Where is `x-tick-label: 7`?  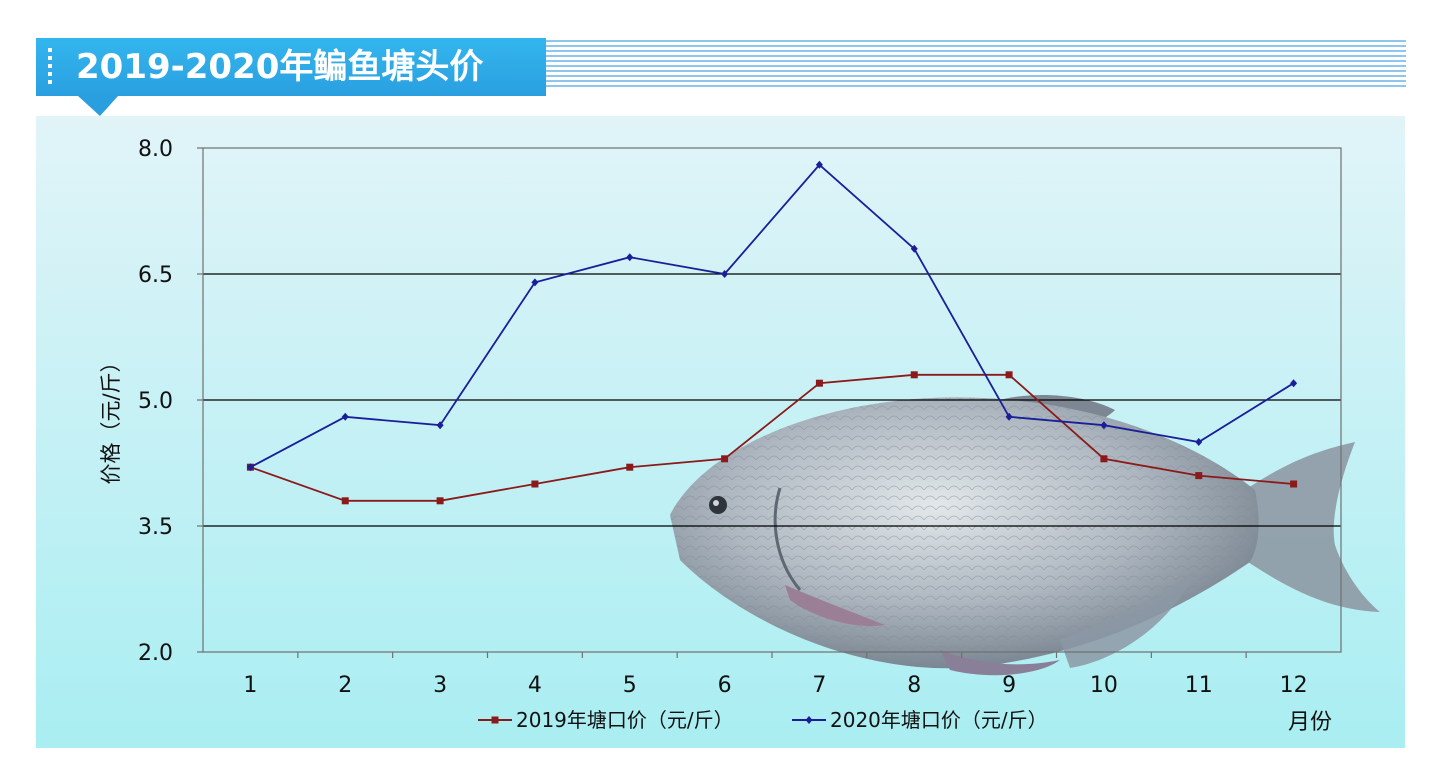
x-tick-label: 7 is located at coordinates (819, 685).